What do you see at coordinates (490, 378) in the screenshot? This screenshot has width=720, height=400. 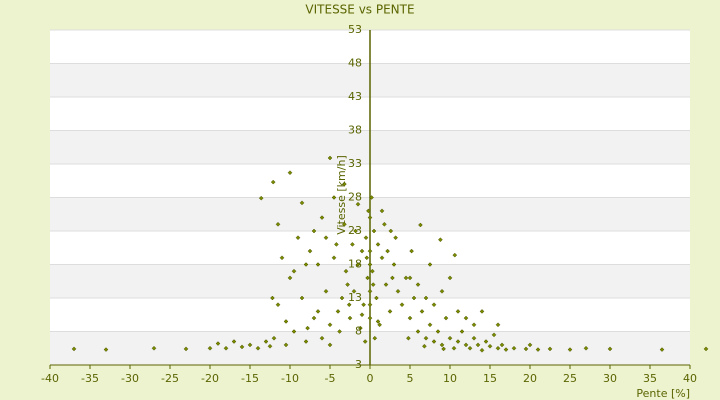 I see `x-tick-label: 15` at bounding box center [490, 378].